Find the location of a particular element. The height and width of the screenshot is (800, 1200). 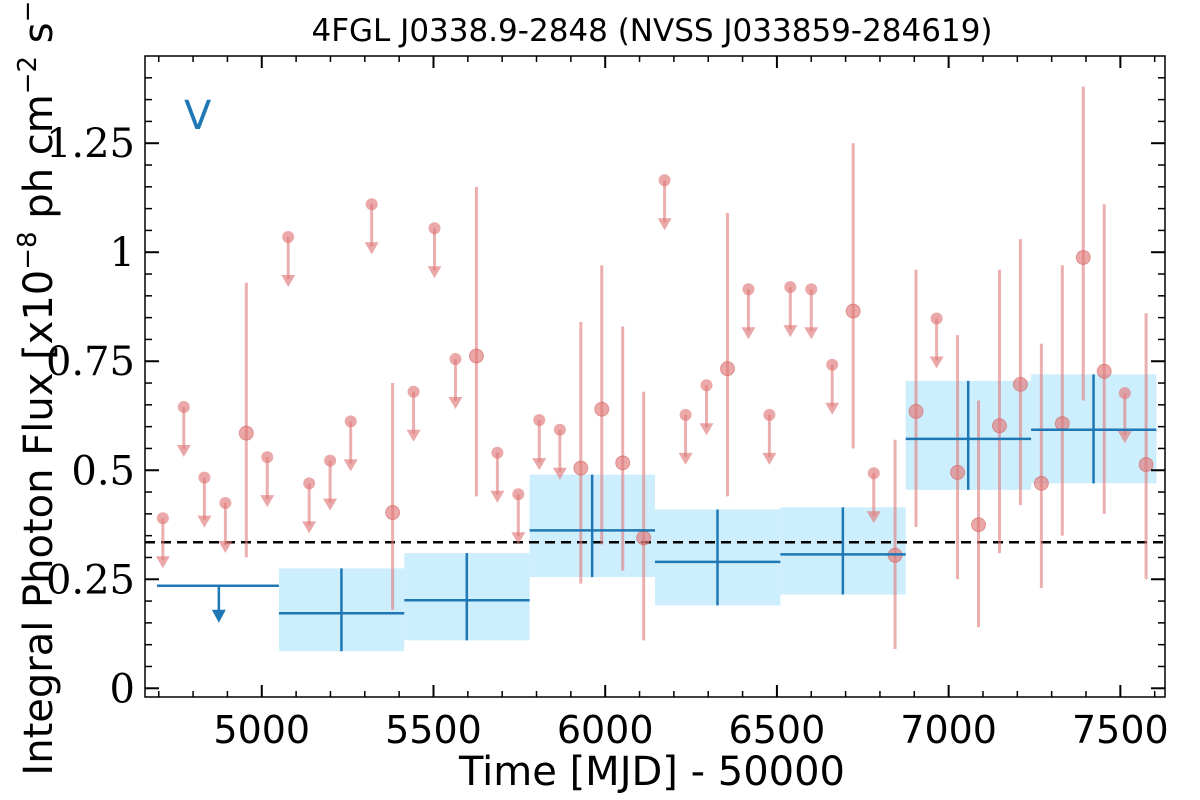

x-tick-label: 6000 is located at coordinates (605, 730).